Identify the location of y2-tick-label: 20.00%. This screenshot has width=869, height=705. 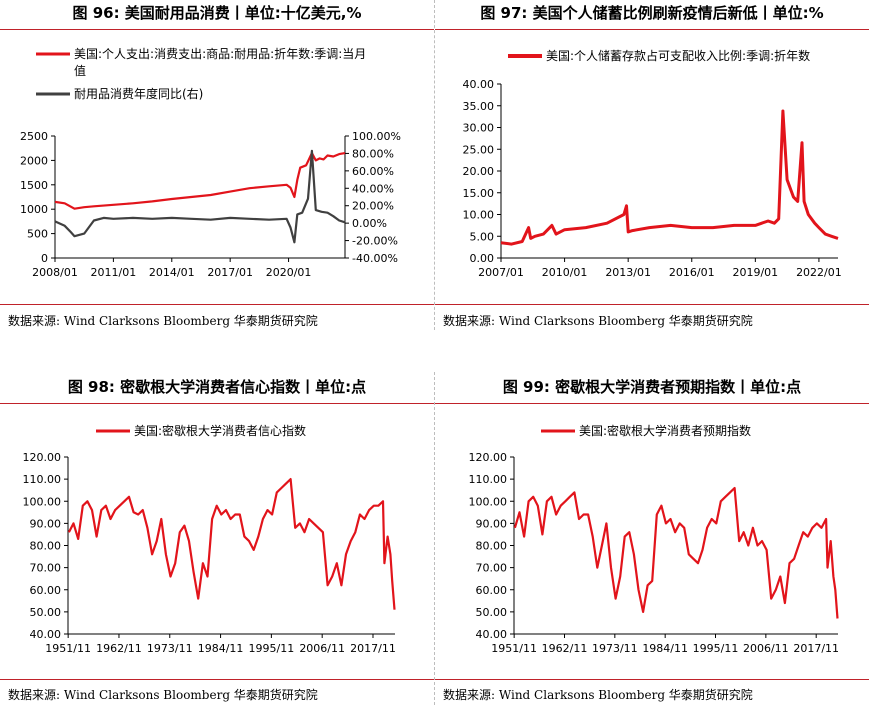
(373, 206).